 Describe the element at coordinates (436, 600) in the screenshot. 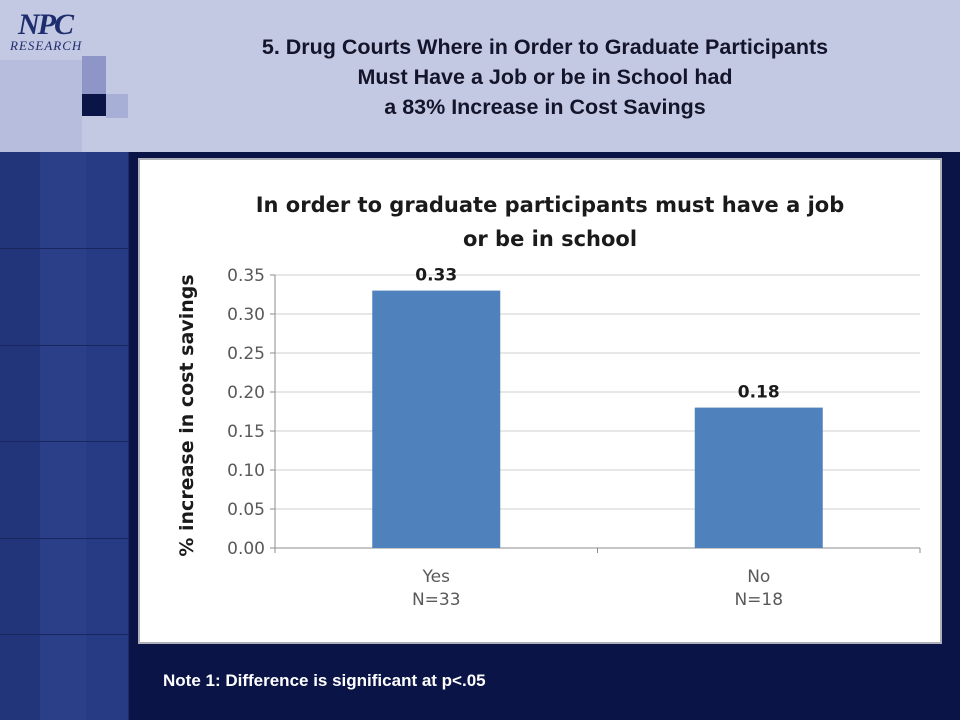

I see `x-tick-sublabel: N=33` at that location.